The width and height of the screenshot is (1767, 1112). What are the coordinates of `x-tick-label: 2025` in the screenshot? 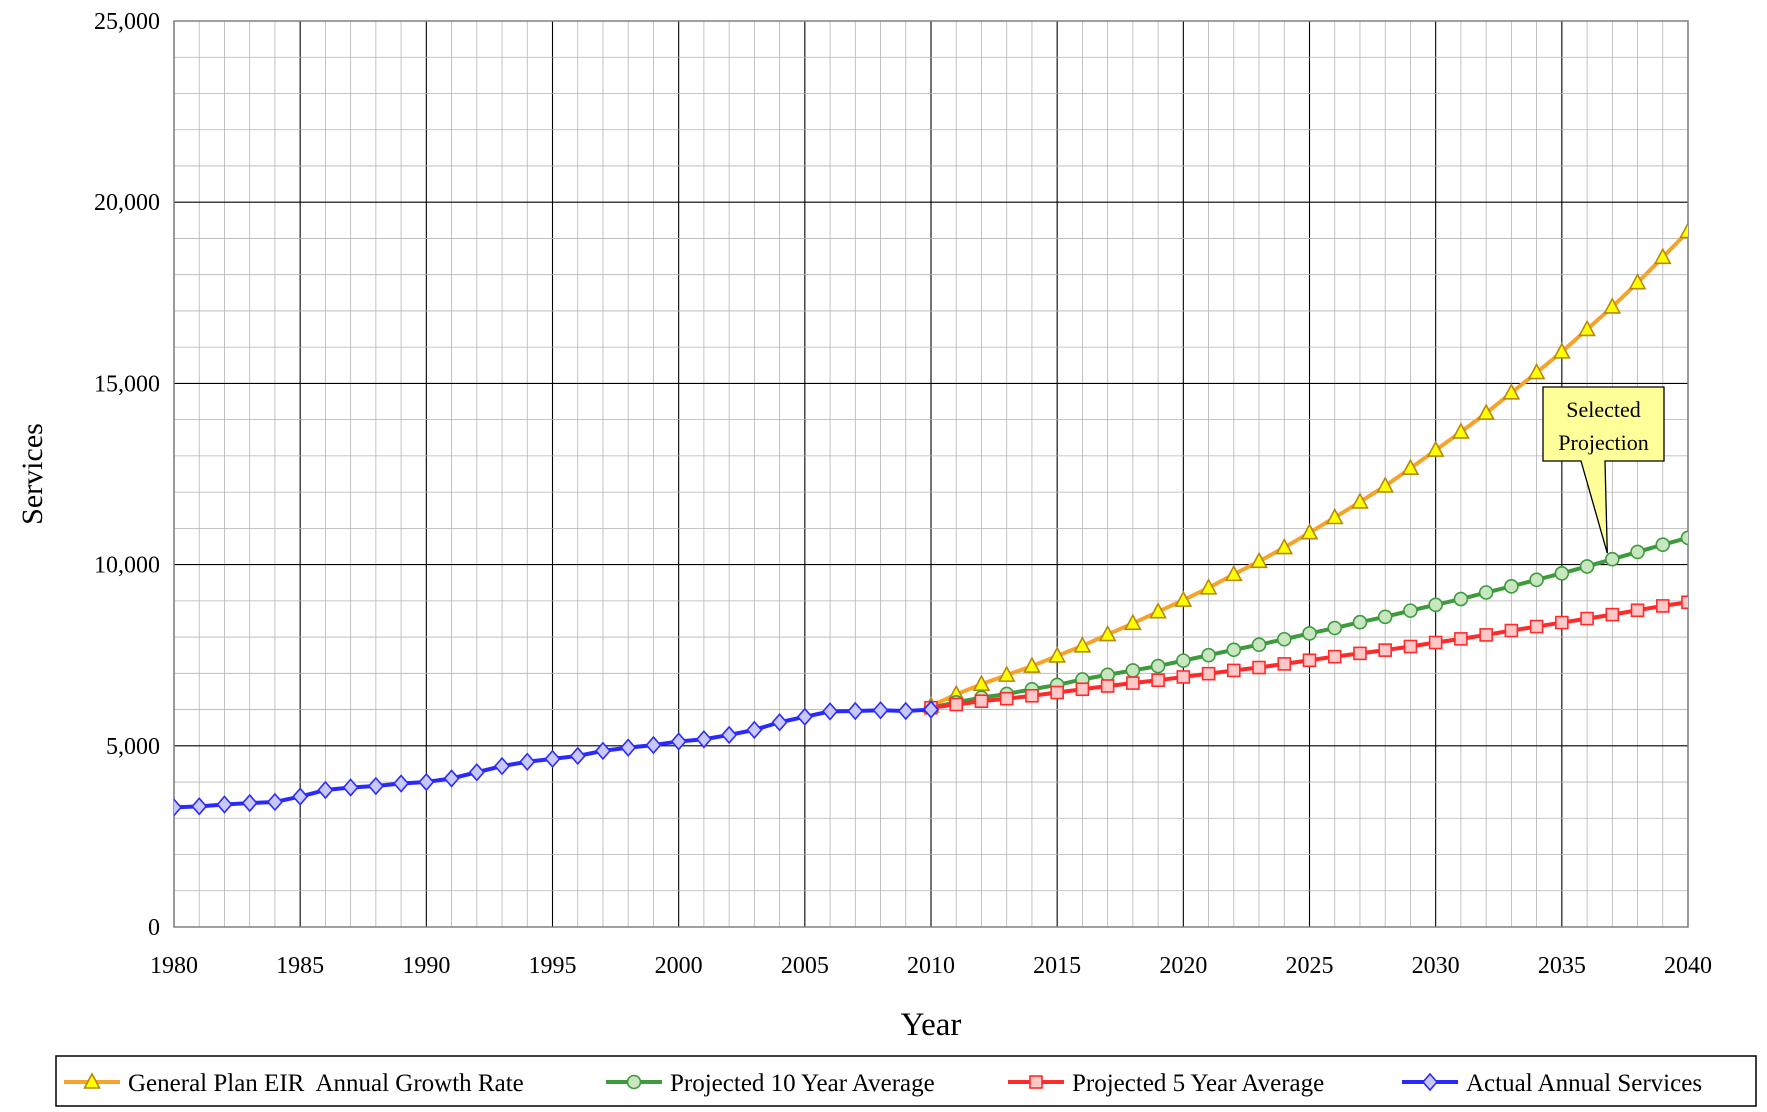 It's located at (1310, 966).